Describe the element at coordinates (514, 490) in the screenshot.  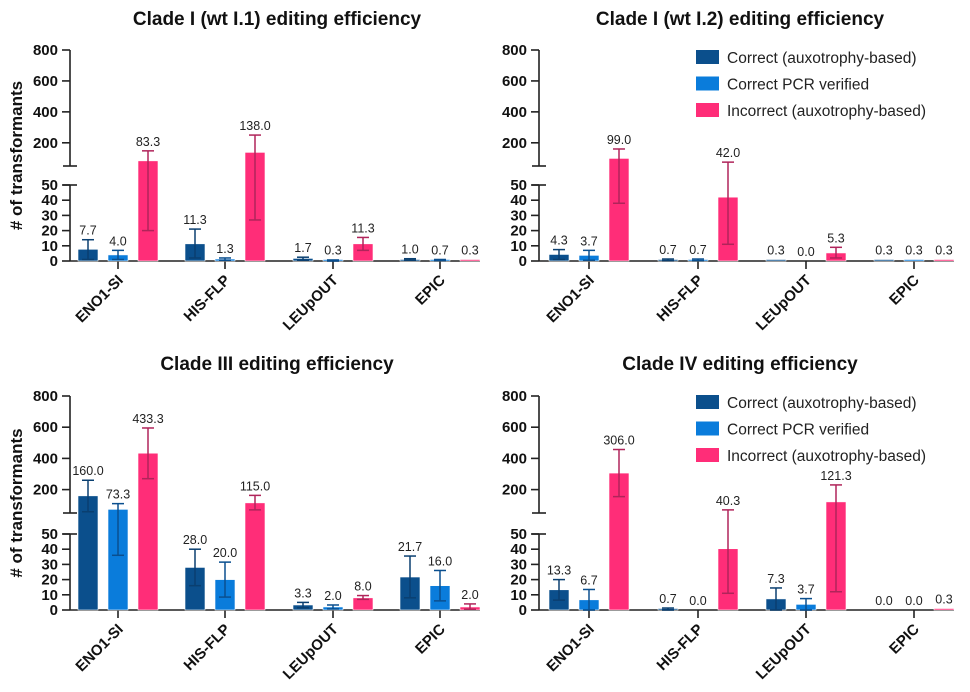
I see `y-tick-label: 200` at that location.